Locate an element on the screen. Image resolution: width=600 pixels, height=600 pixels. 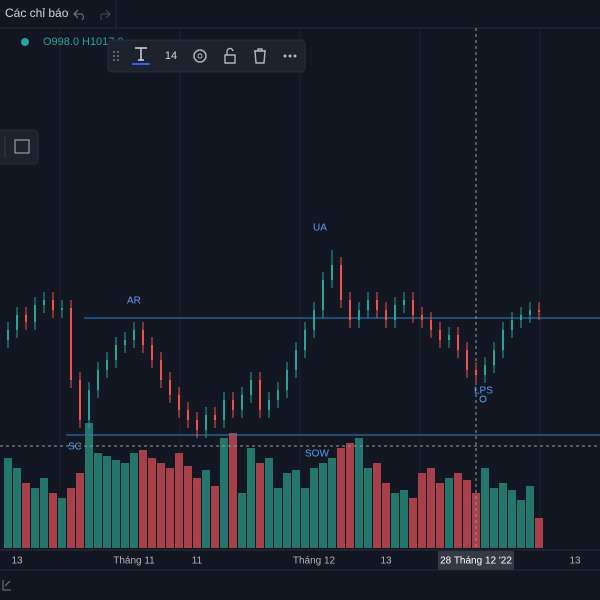
x-tick-label: Tháng 11 is located at coordinates (134, 561).